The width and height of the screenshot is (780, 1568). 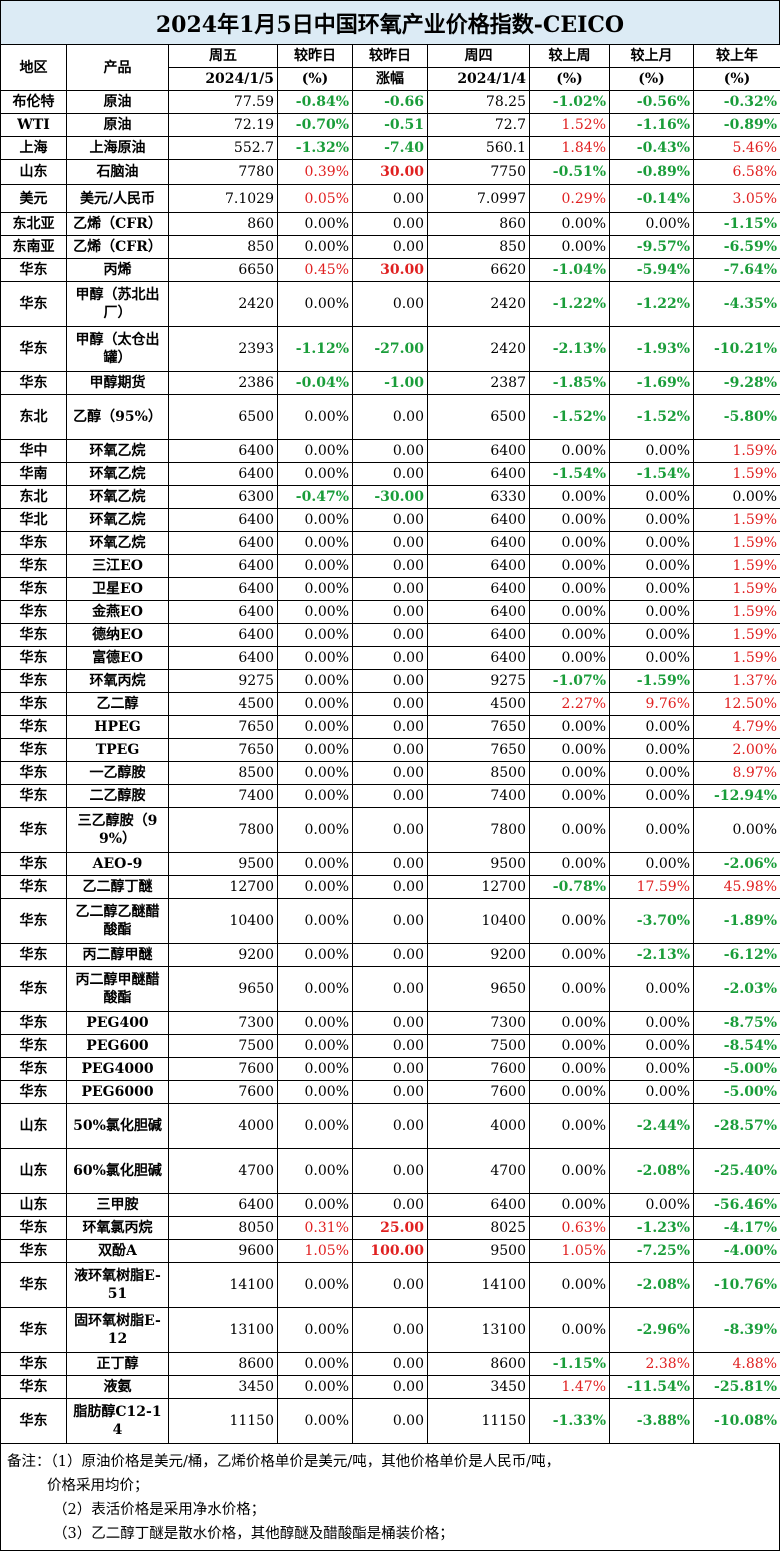 I want to click on row-product: 上海原油, so click(x=117, y=148).